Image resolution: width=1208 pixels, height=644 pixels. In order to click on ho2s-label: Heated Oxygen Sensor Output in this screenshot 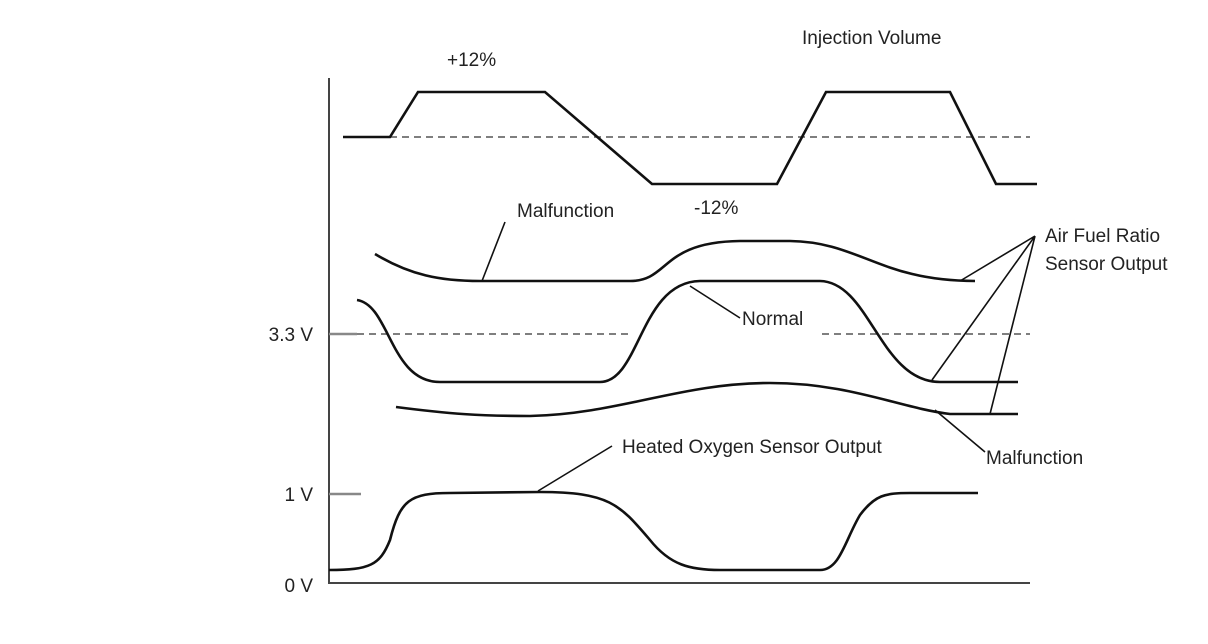, I will do `click(752, 447)`.